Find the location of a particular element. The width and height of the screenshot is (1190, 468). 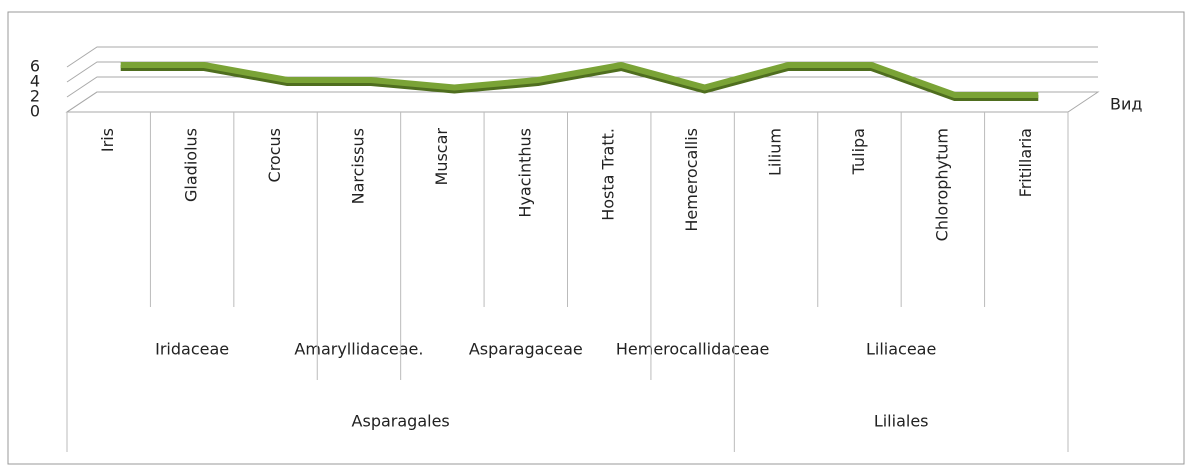

x-tick-label: Hosta Tratt. is located at coordinates (608, 174).